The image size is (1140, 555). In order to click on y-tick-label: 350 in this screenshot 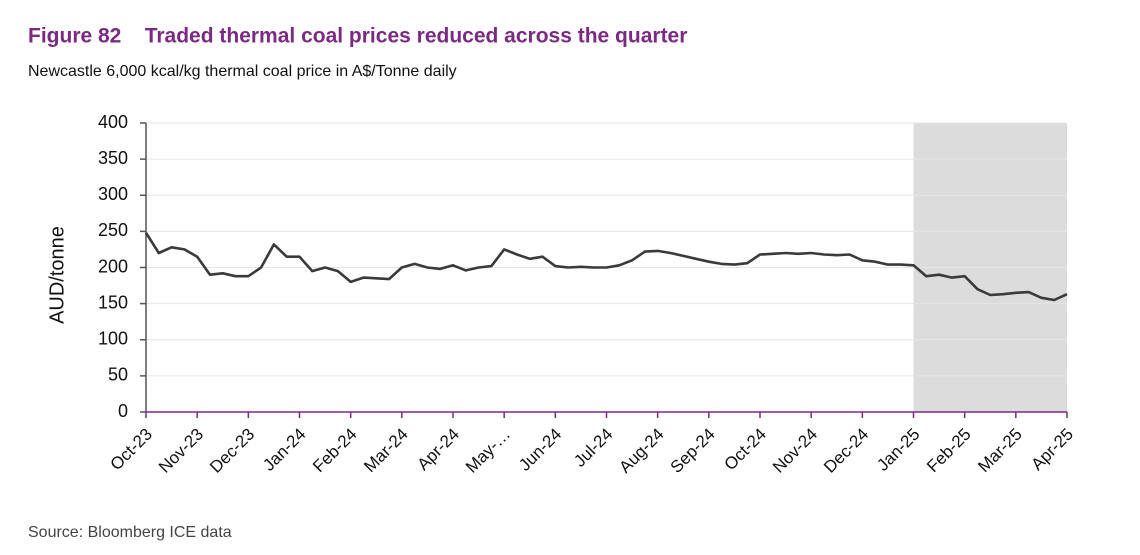, I will do `click(113, 158)`.